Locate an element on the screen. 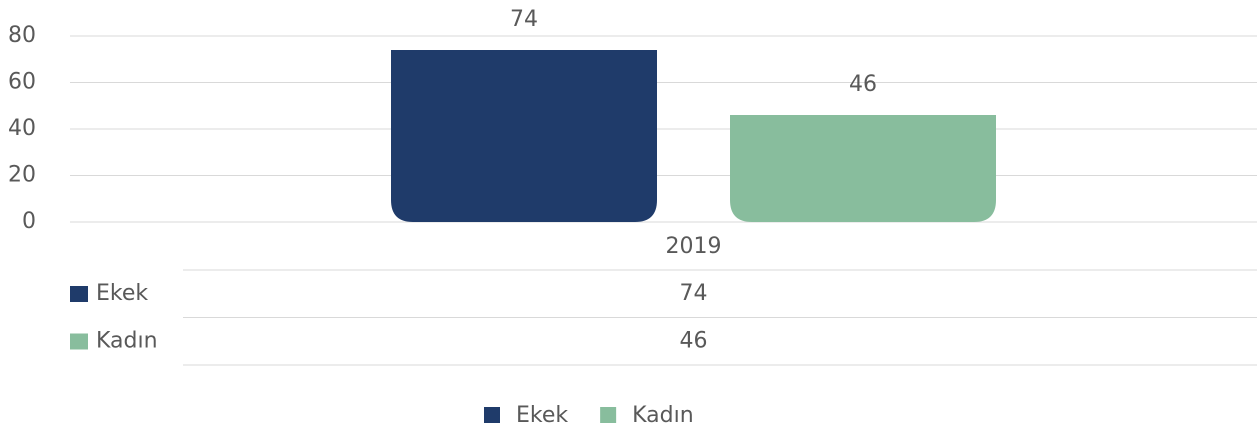  table-legend-label: Ekek is located at coordinates (122, 293).